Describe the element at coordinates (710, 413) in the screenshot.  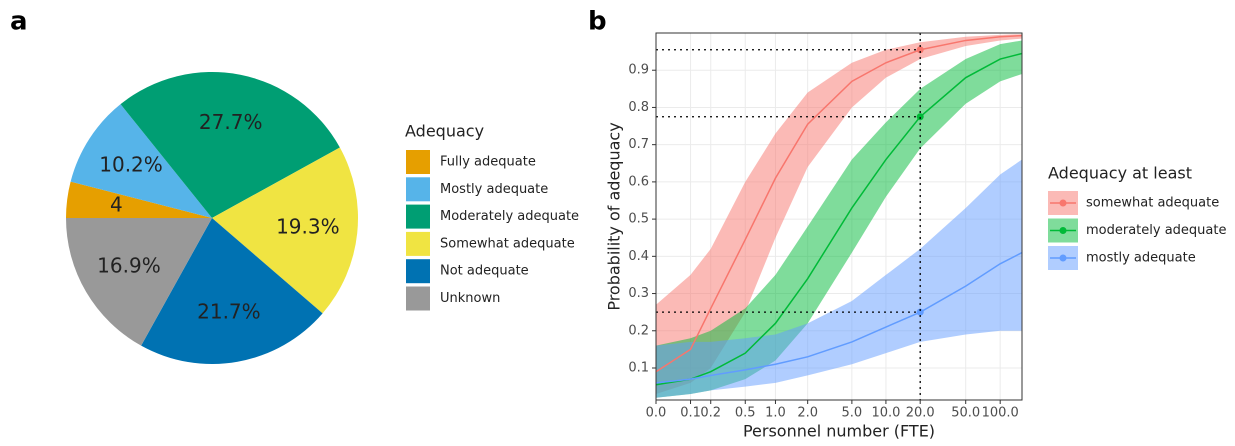
I see `x-tick-label: 0.2` at that location.